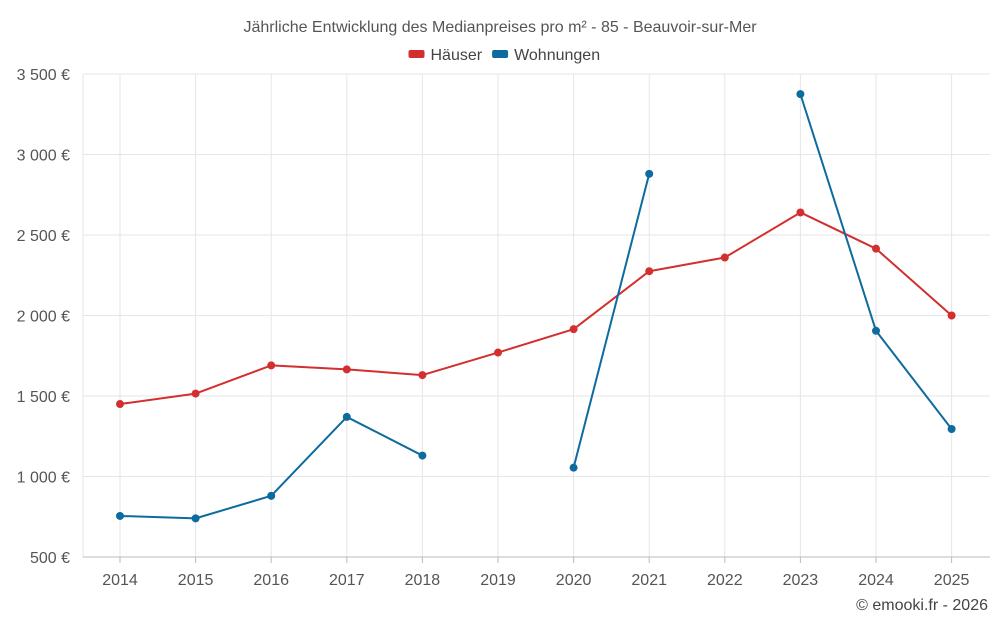 Image resolution: width=1000 pixels, height=625 pixels. Describe the element at coordinates (876, 580) in the screenshot. I see `x-tick-label: 2024` at that location.